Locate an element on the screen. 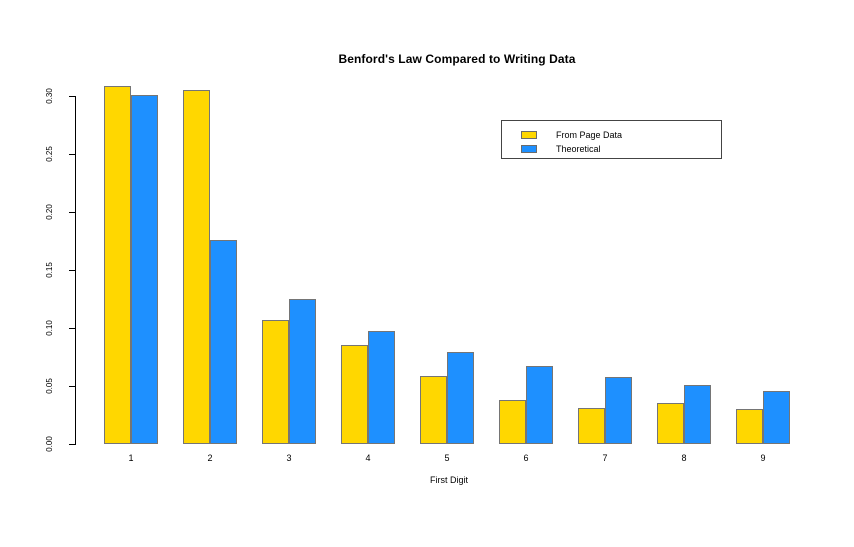  legend-label-theoretical: Theoretical is located at coordinates (578, 149).